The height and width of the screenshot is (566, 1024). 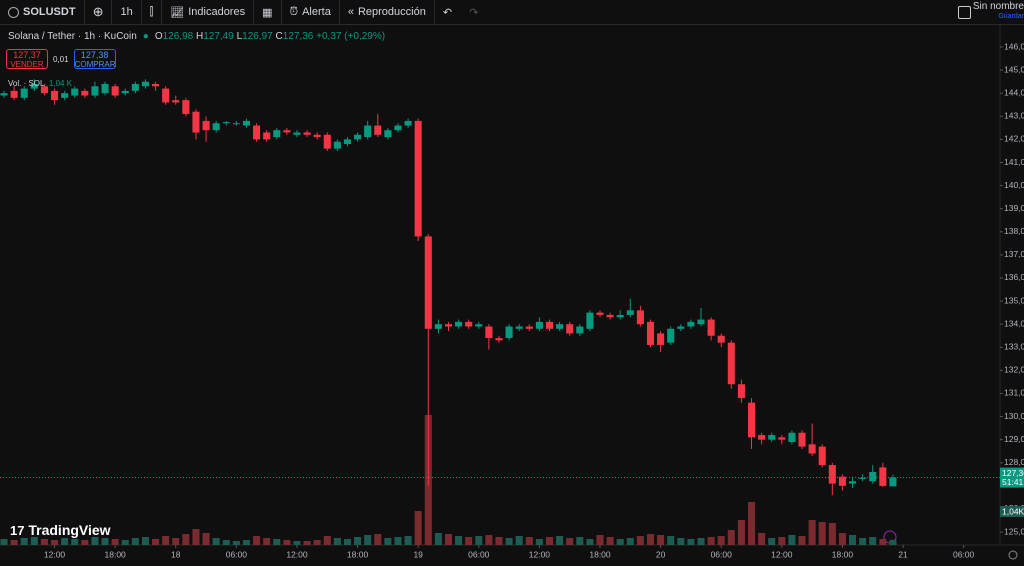 What do you see at coordinates (268, 12) in the screenshot?
I see `templates: ▦` at bounding box center [268, 12].